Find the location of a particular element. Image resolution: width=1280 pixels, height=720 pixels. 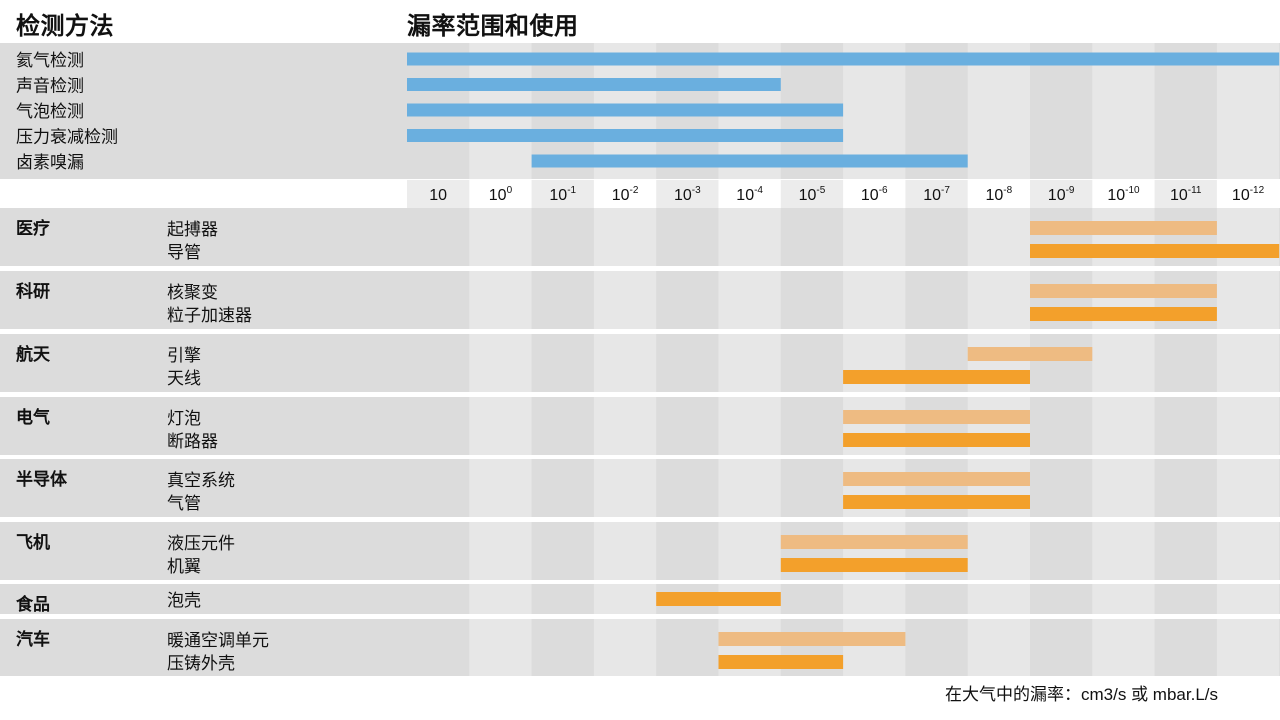

application-label: 引擎 is located at coordinates (184, 355).